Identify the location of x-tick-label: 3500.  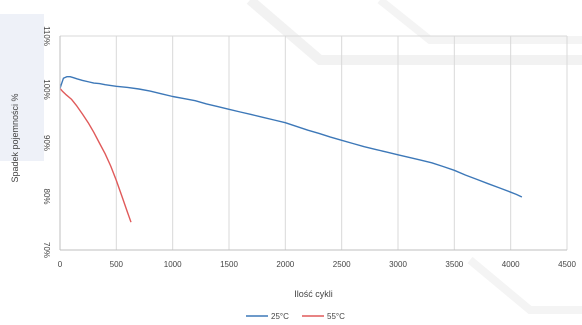
(454, 264).